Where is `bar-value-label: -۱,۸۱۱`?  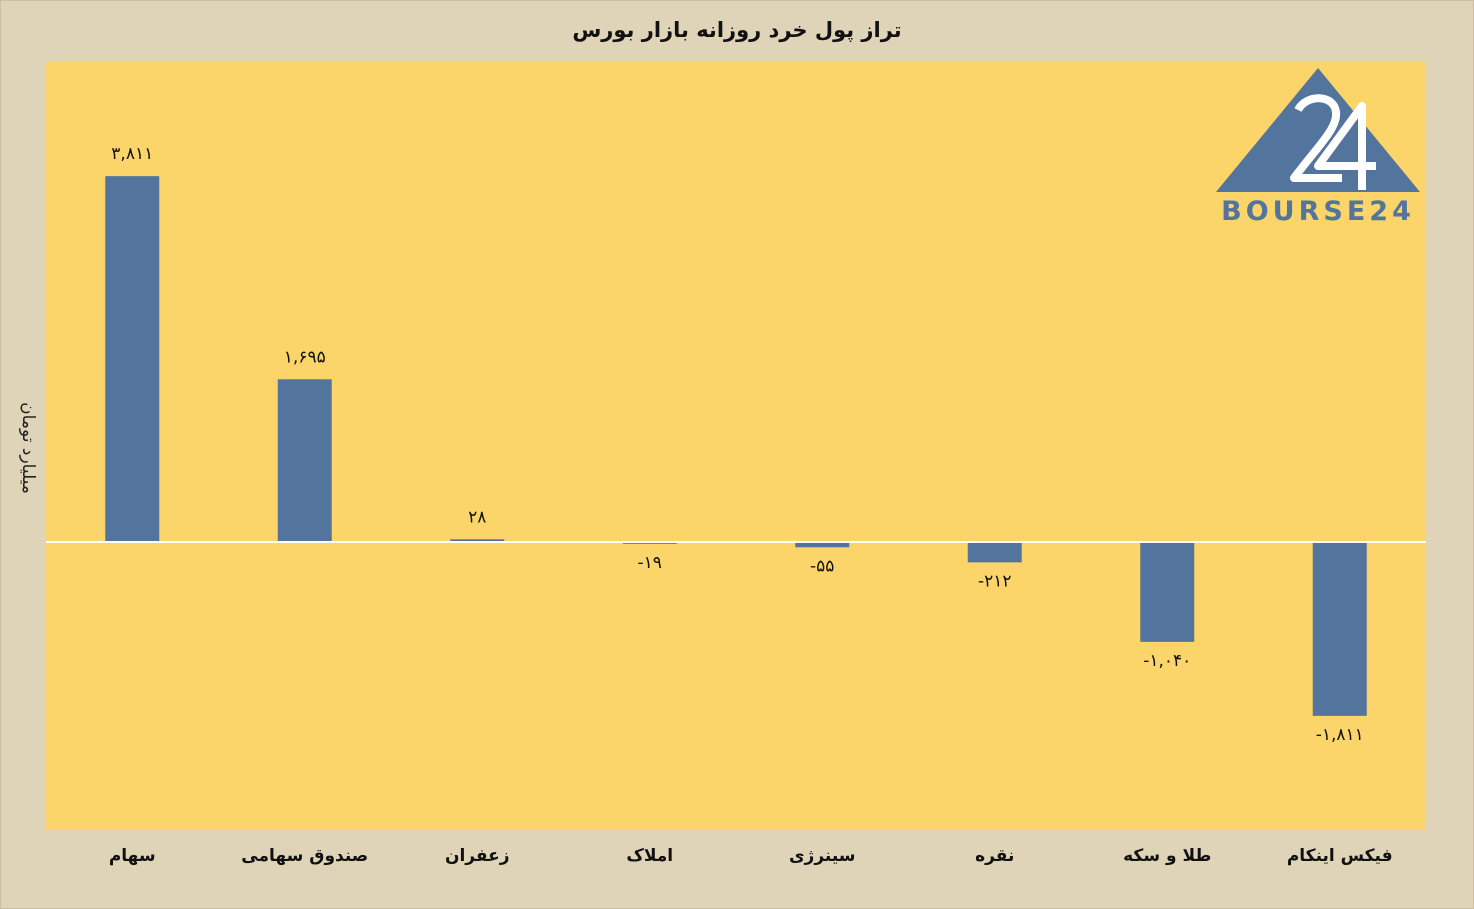 bar-value-label: -۱,۸۱۱ is located at coordinates (1340, 735).